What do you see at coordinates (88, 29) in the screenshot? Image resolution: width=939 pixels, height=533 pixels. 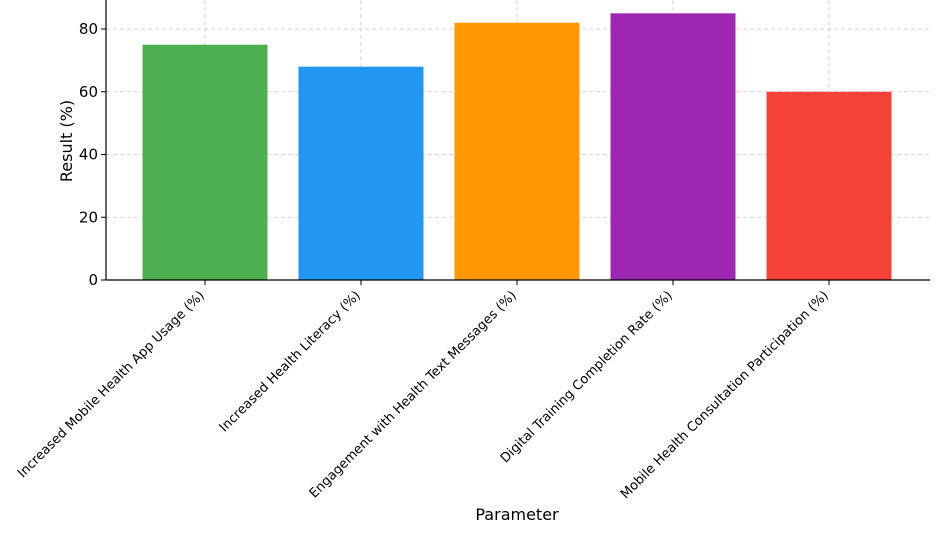 I see `y-tick-label: 80` at bounding box center [88, 29].